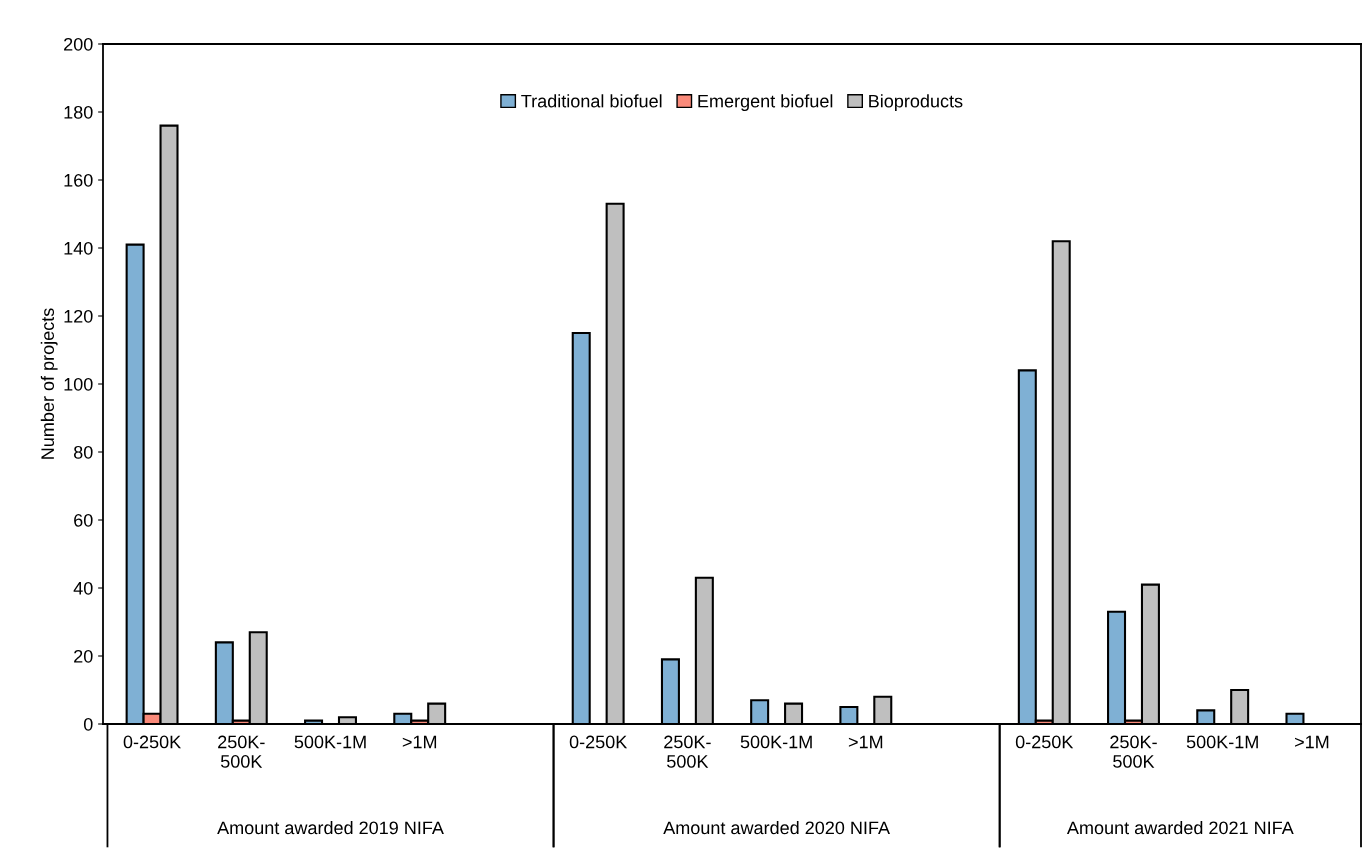 The height and width of the screenshot is (854, 1363). Describe the element at coordinates (765, 103) in the screenshot. I see `legend-label: Emergent biofuel` at that location.